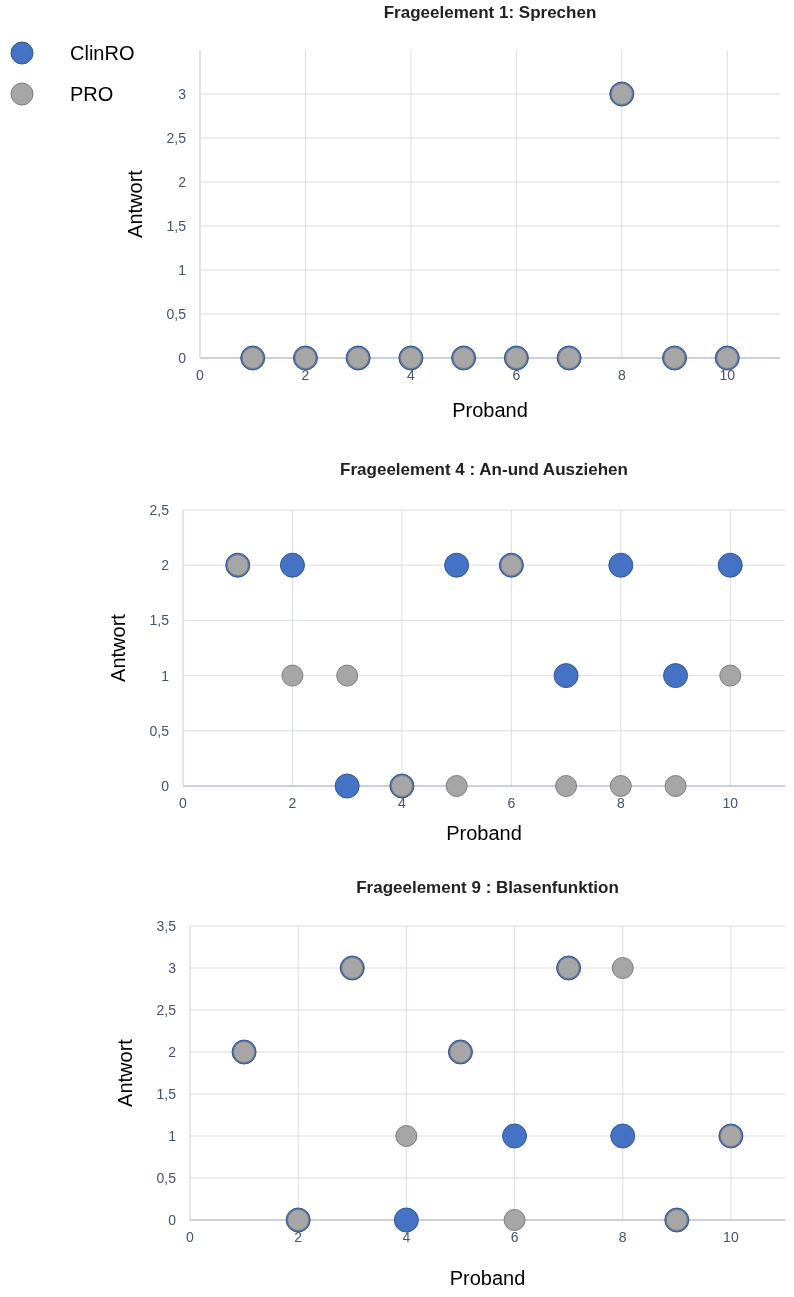 The height and width of the screenshot is (1297, 794). What do you see at coordinates (166, 925) in the screenshot?
I see `y-tick-label: 3,5` at bounding box center [166, 925].